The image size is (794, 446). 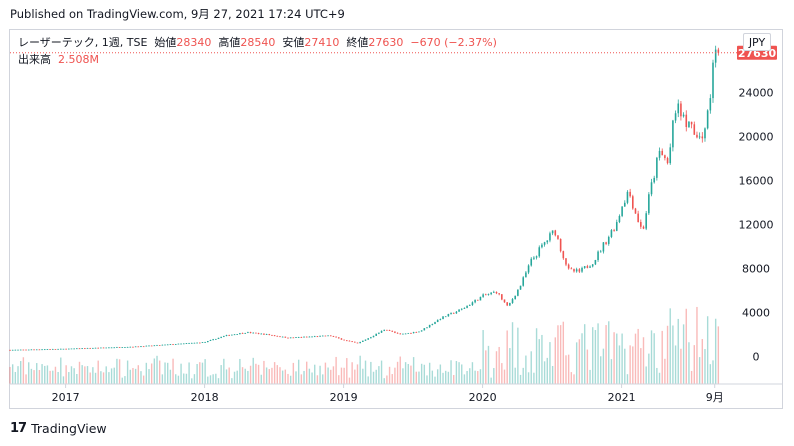 I want to click on y-tick-label: 8000, so click(x=756, y=269).